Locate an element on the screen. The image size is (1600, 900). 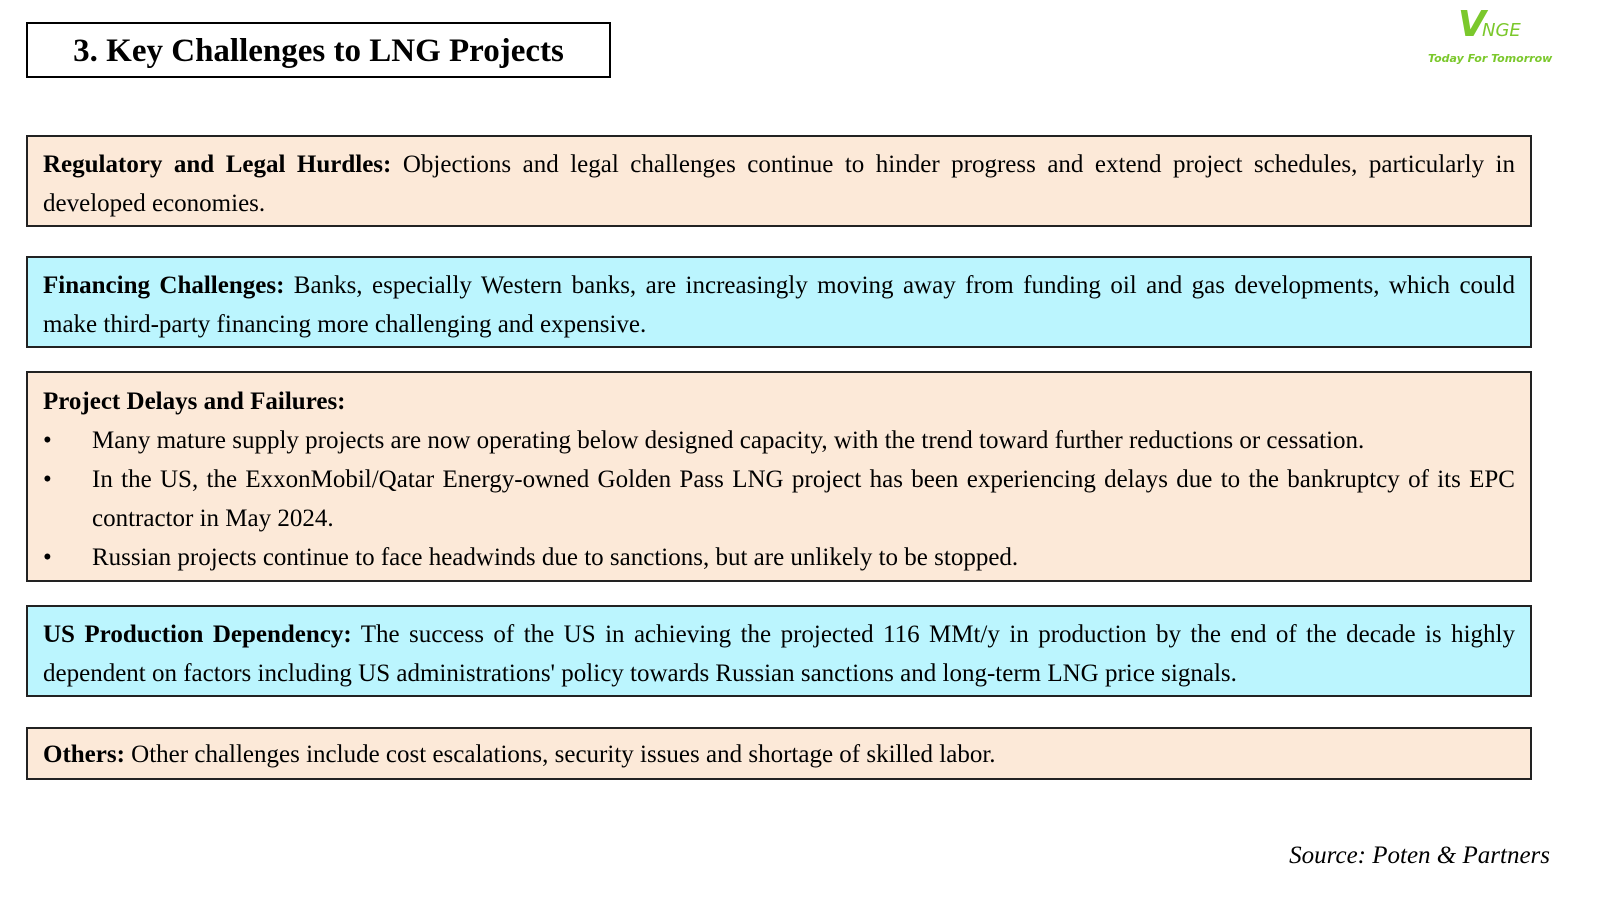
section-heading: Others: is located at coordinates (84, 754).